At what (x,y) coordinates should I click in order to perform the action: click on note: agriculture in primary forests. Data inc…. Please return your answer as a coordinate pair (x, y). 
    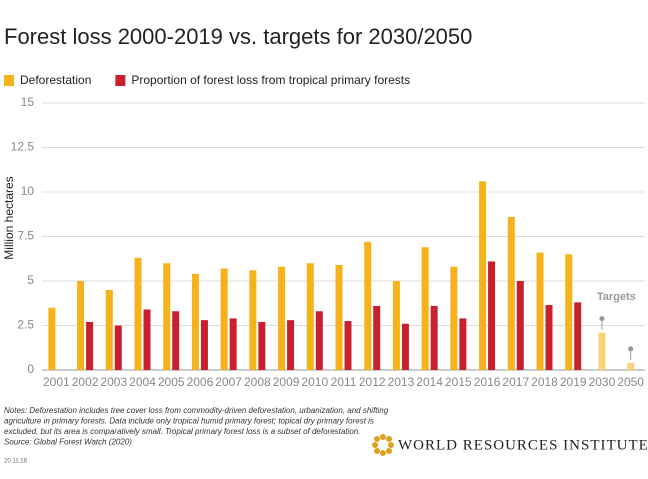
    Looking at the image, I should click on (189, 421).